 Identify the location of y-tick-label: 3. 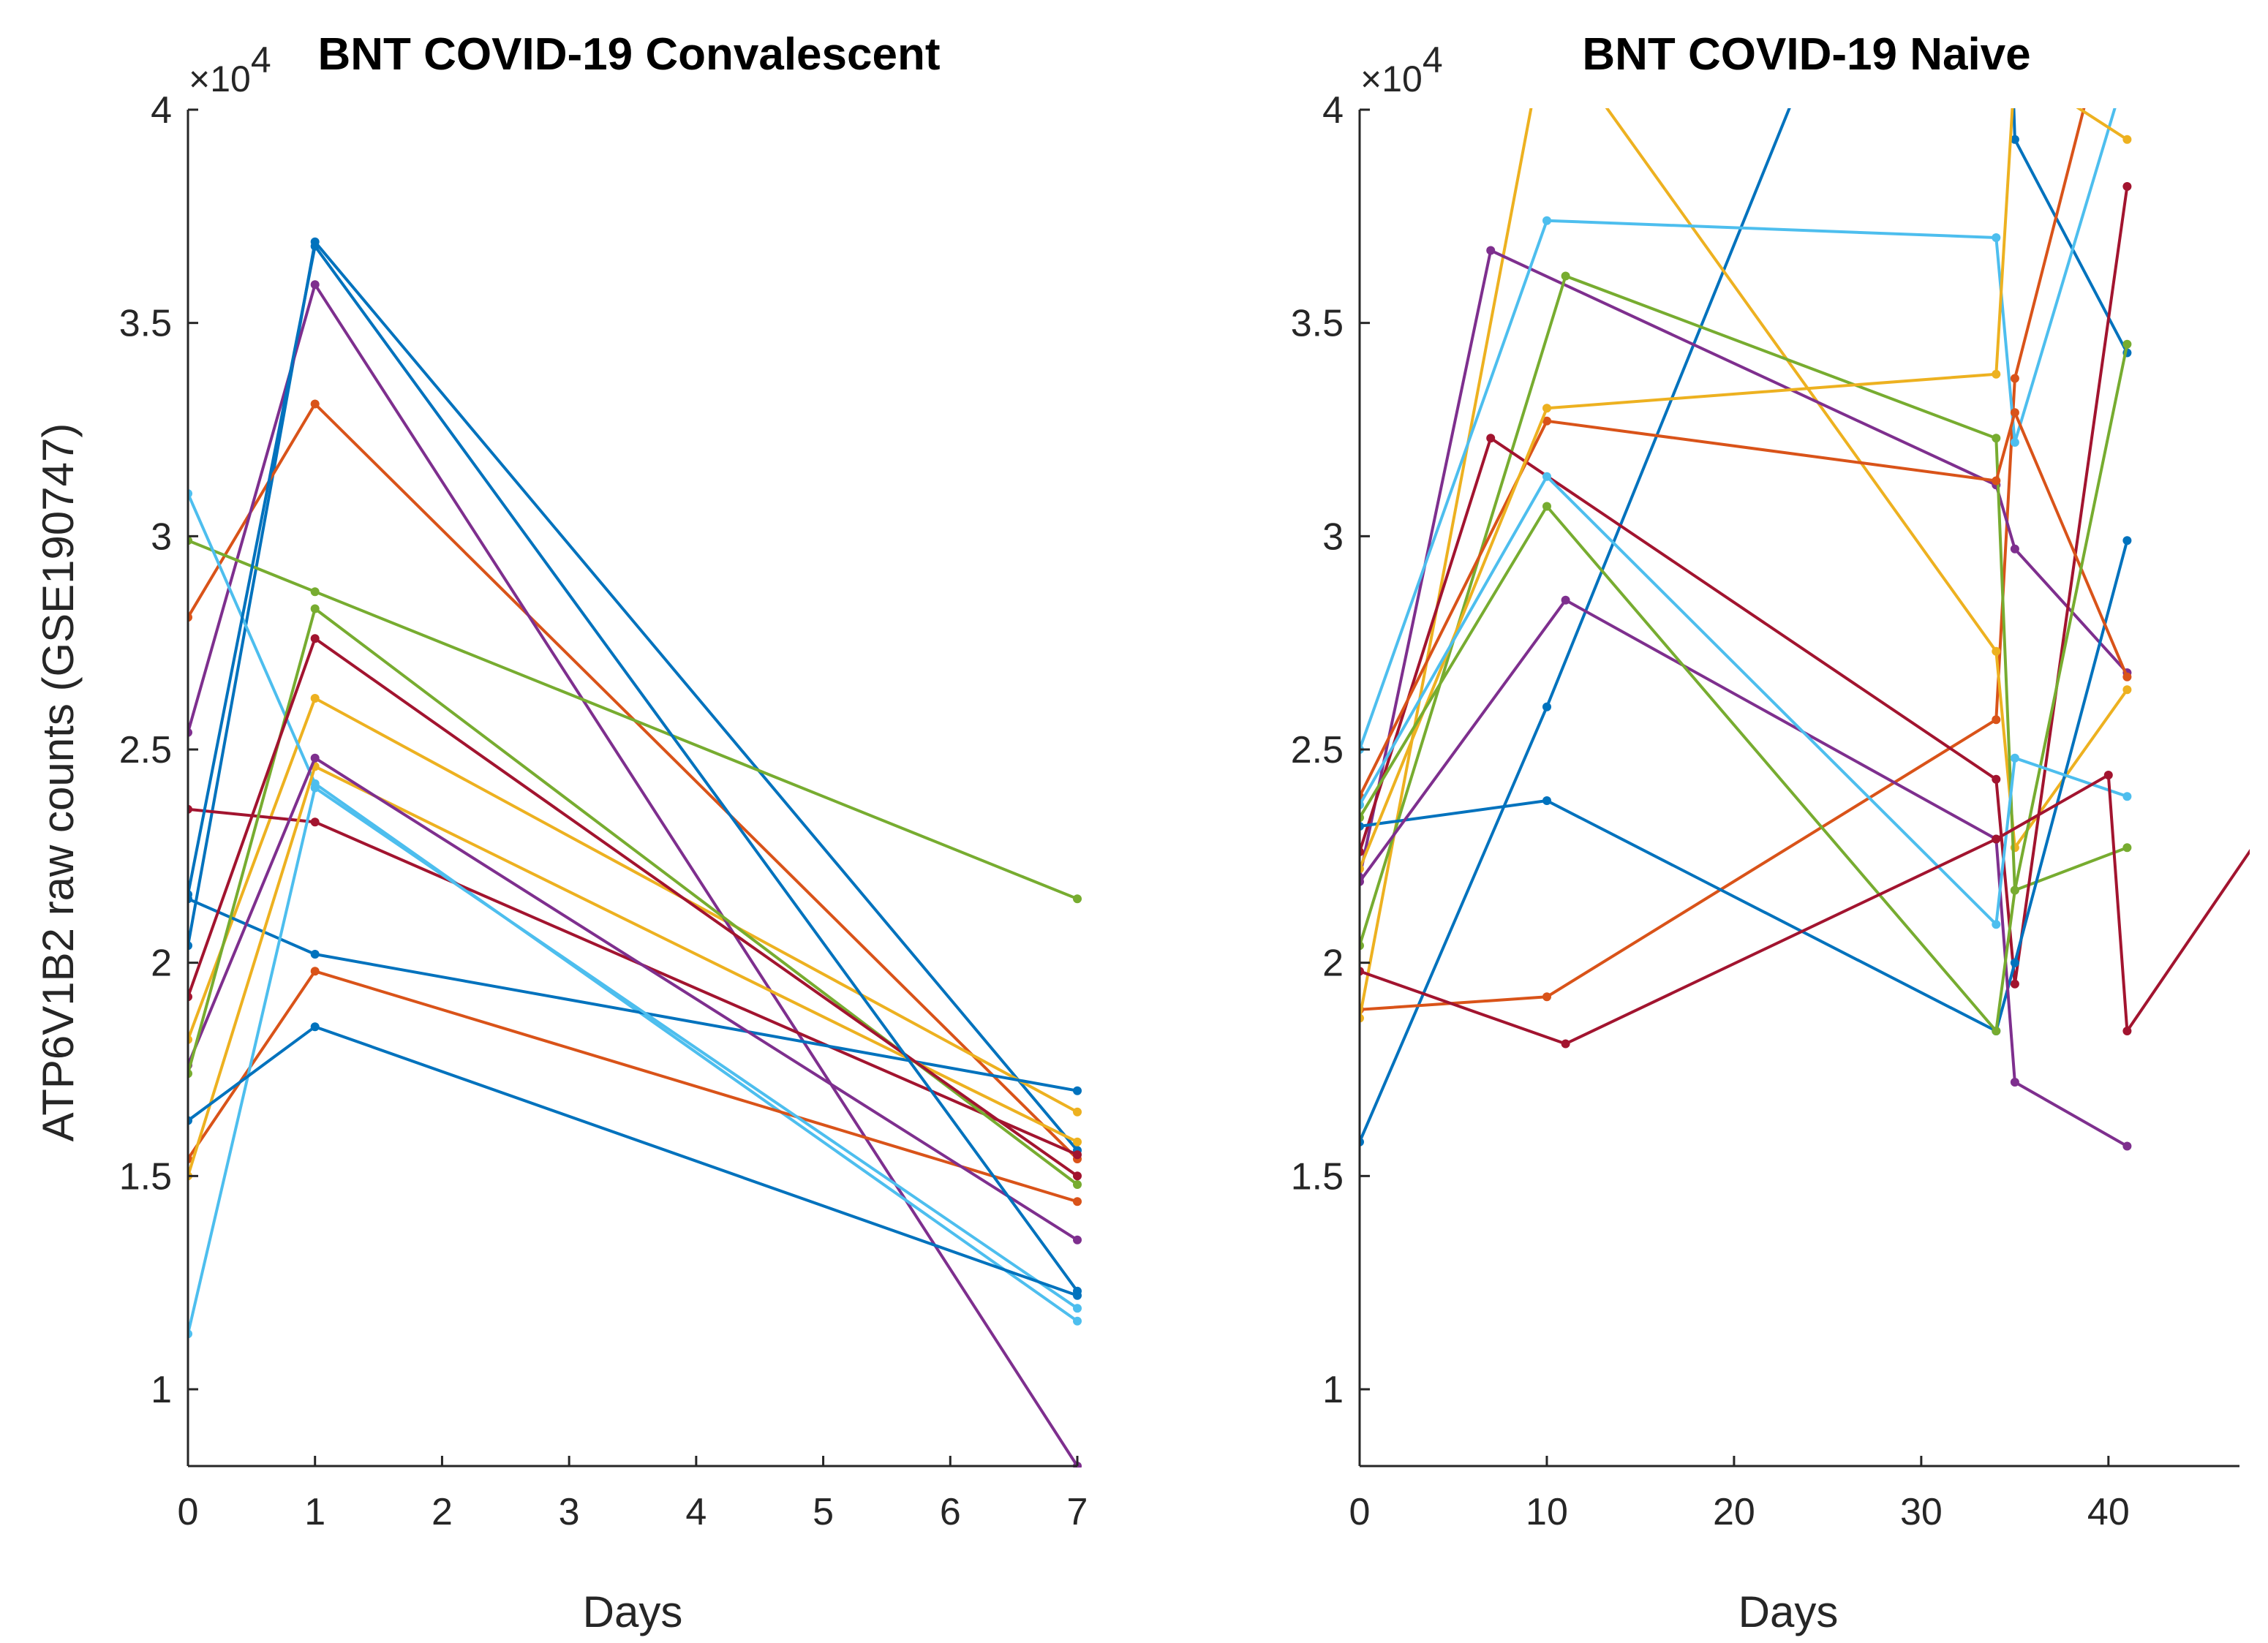
(1333, 536).